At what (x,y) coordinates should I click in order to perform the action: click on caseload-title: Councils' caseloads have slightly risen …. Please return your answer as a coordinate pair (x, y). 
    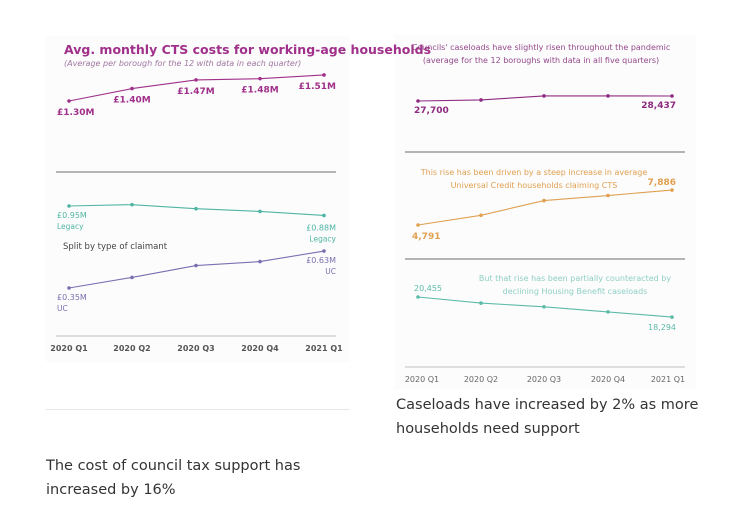
    Looking at the image, I should click on (541, 54).